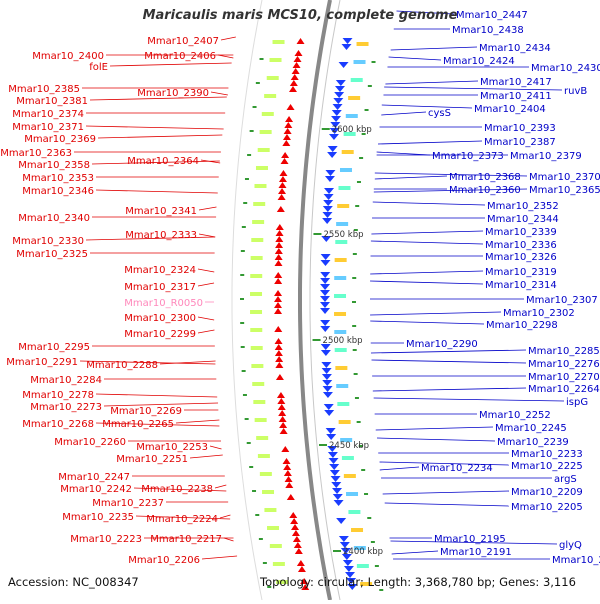 The height and width of the screenshot is (604, 600). I want to click on right-gene-label: Mmar10_2191, so click(476, 552).